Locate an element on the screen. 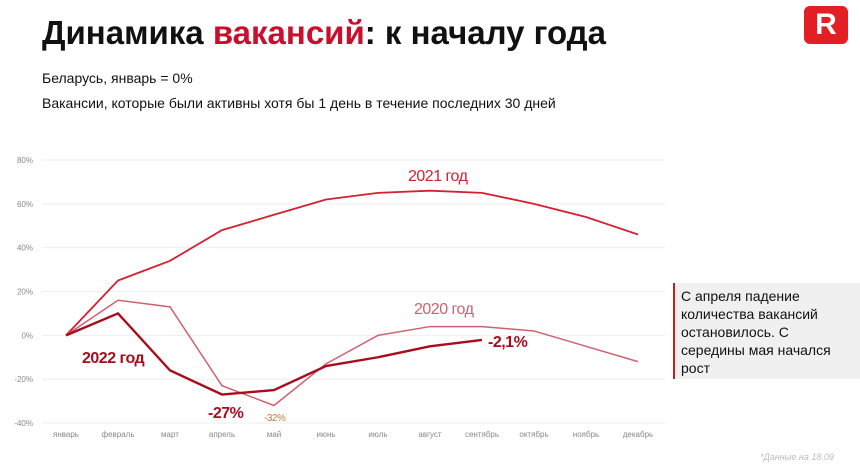  chart-annotation: -32% is located at coordinates (275, 418).